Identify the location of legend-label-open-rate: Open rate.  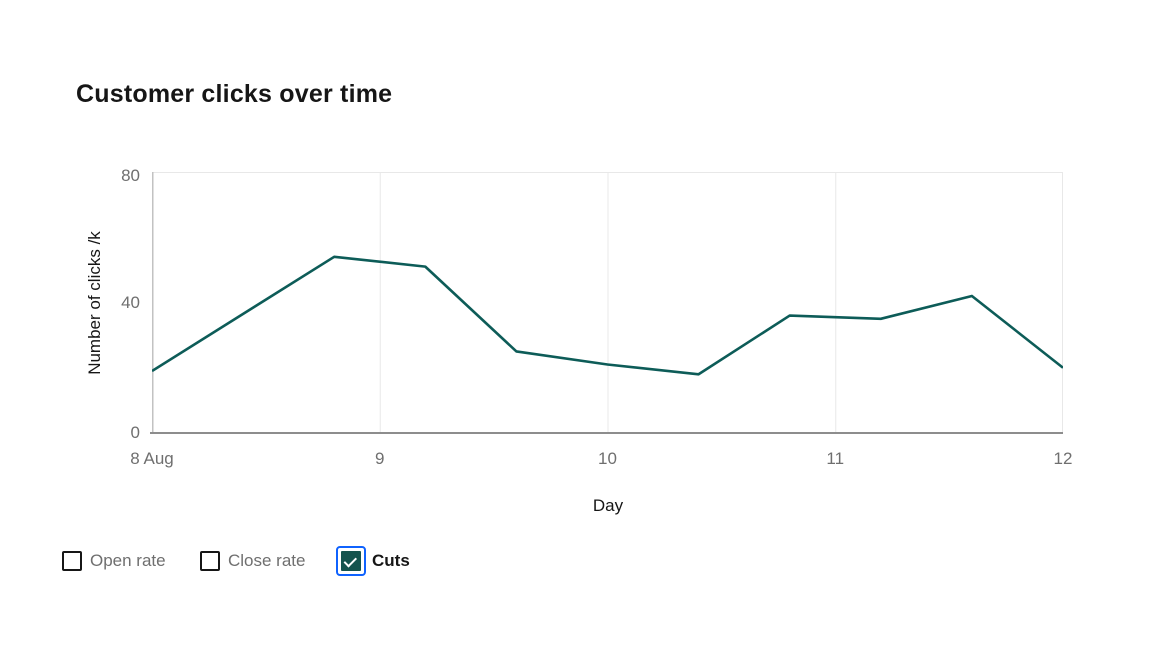
(128, 560).